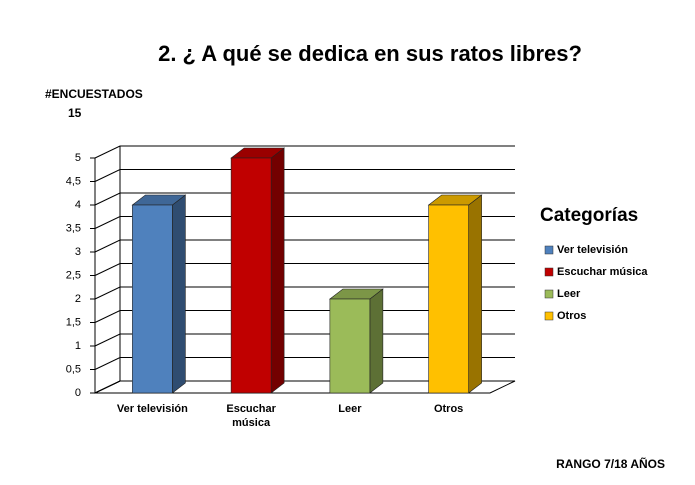 Image resolution: width=695 pixels, height=485 pixels. What do you see at coordinates (94, 94) in the screenshot?
I see `y-axis-label: #ENCUESTADOS` at bounding box center [94, 94].